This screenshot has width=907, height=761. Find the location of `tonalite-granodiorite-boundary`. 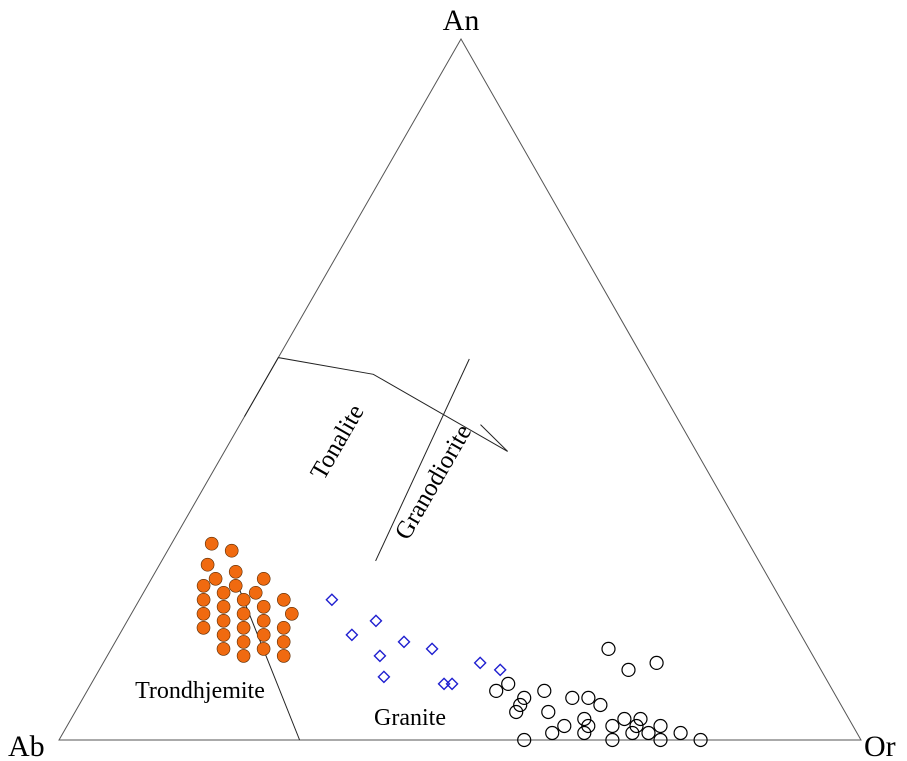

tonalite-granodiorite-boundary is located at coordinates (422, 460).